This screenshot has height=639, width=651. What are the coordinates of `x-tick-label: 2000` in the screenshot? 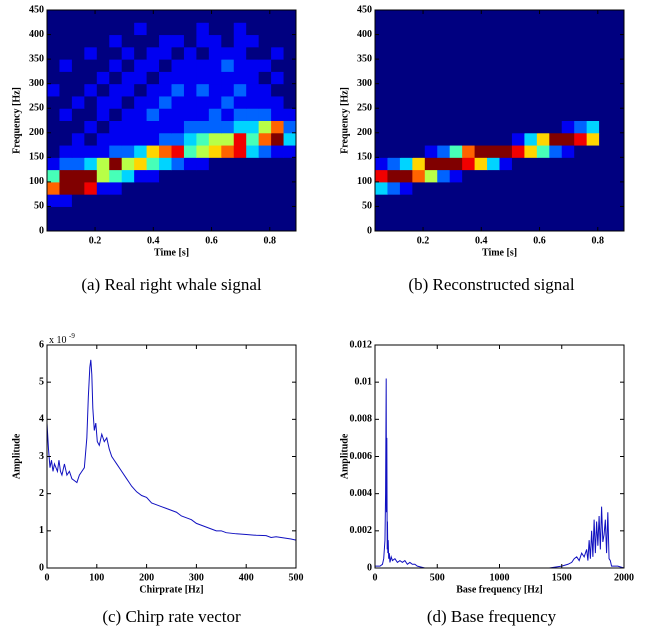 It's located at (624, 577).